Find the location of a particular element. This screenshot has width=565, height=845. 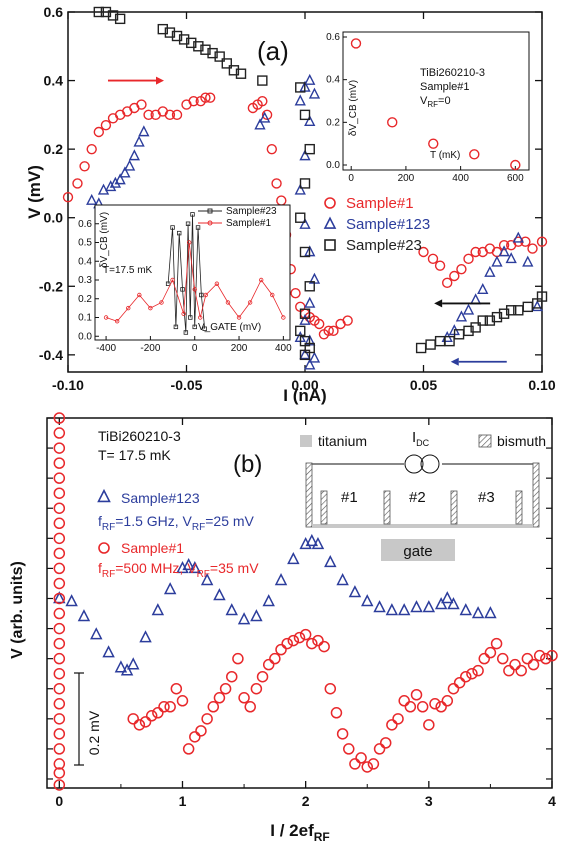

inset-gate-y-tick-label: 0.1 is located at coordinates (85, 318).